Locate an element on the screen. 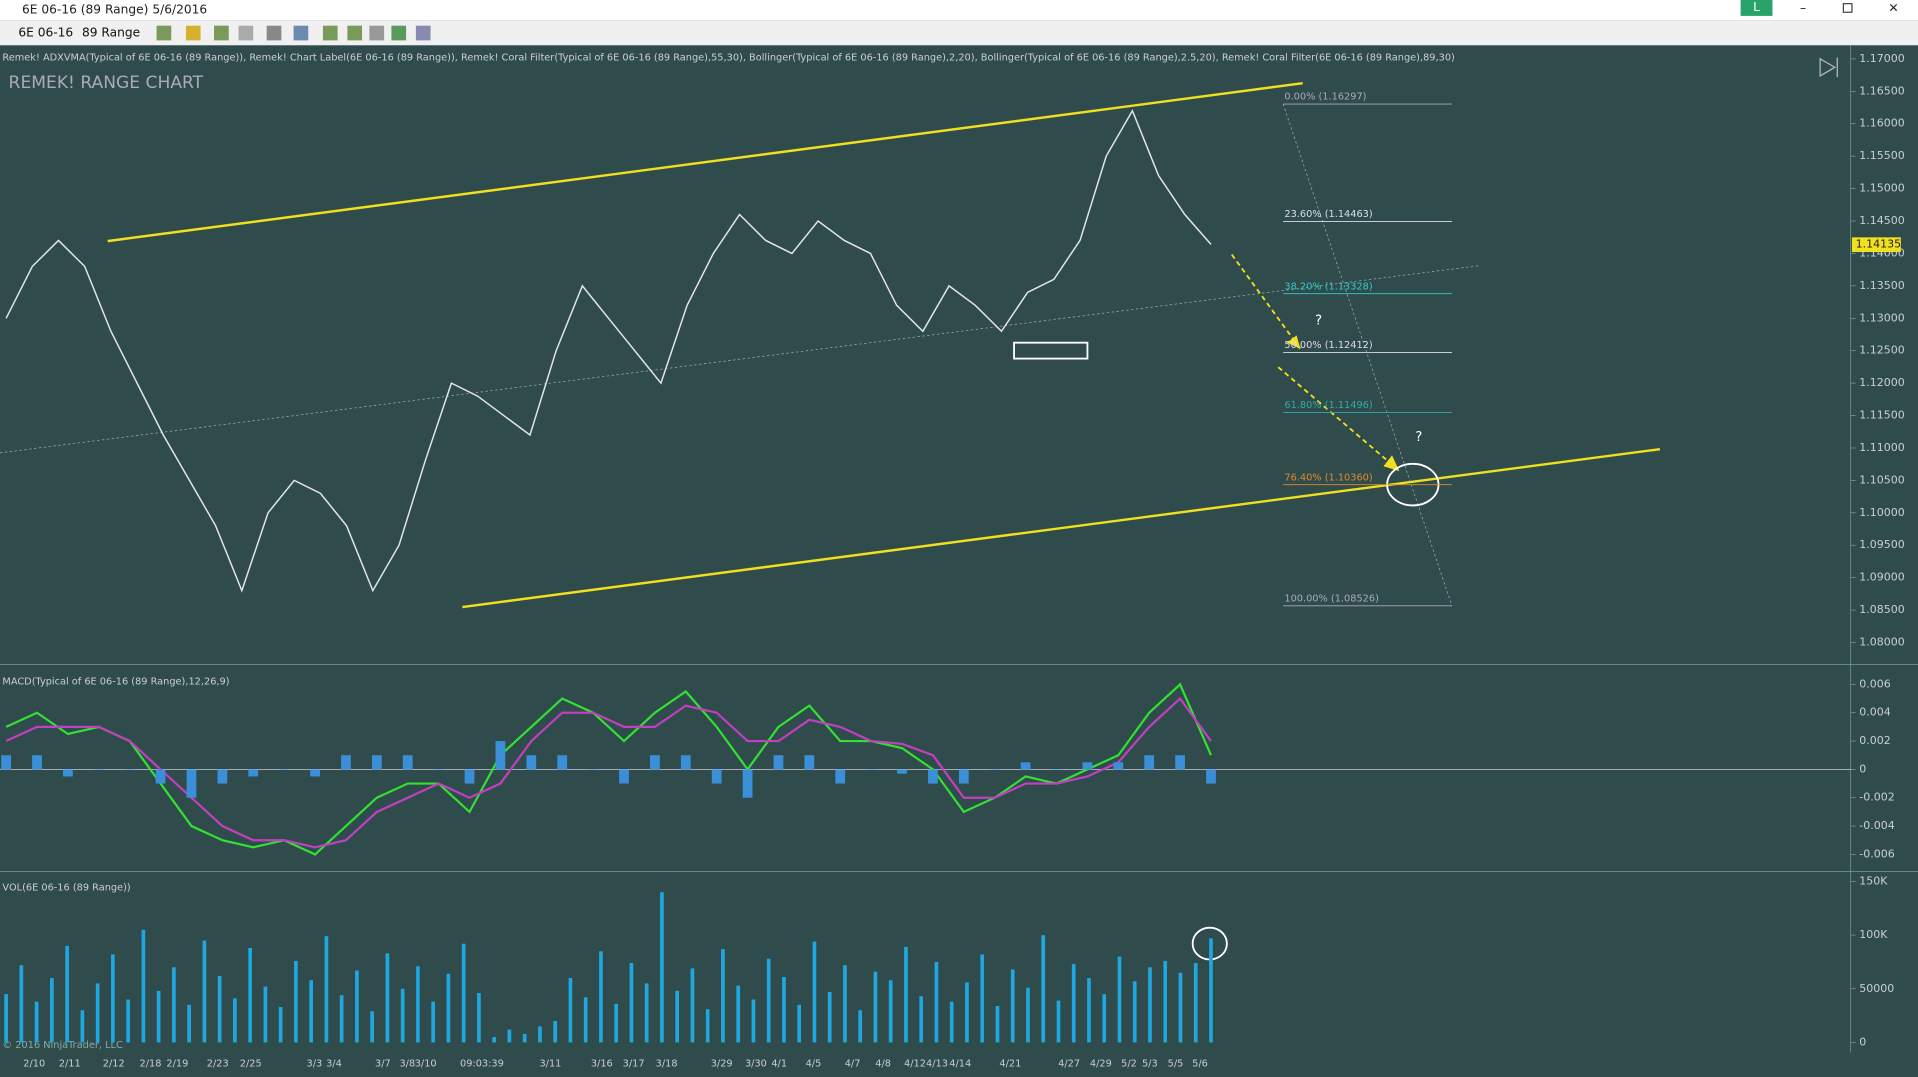 The height and width of the screenshot is (1077, 1918). x-tick-label: 2/18 is located at coordinates (150, 1064).